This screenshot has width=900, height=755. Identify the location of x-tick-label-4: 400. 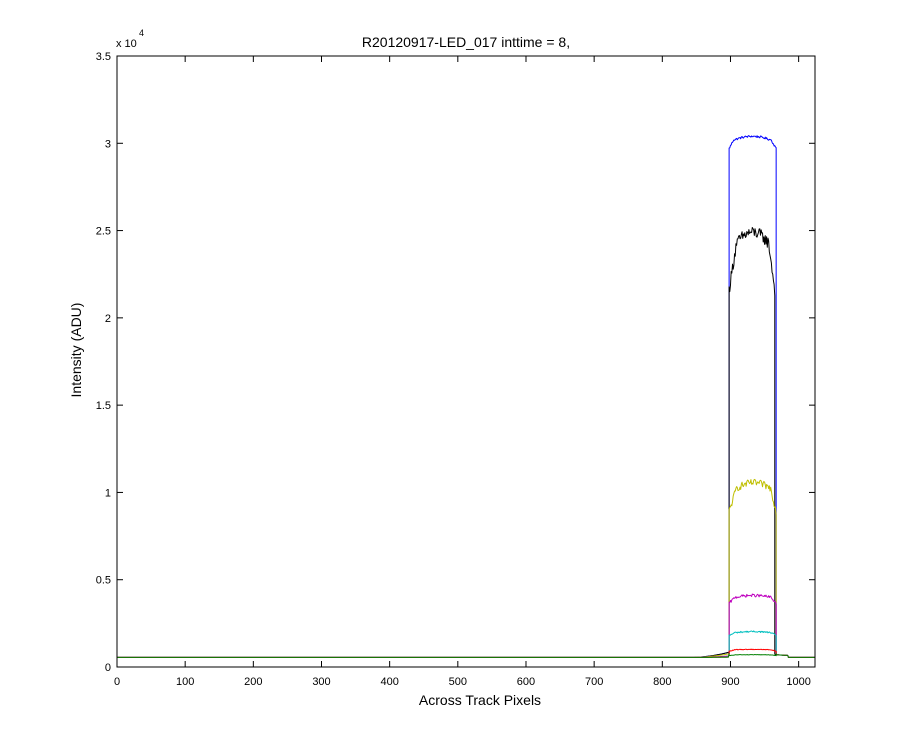
(389, 682).